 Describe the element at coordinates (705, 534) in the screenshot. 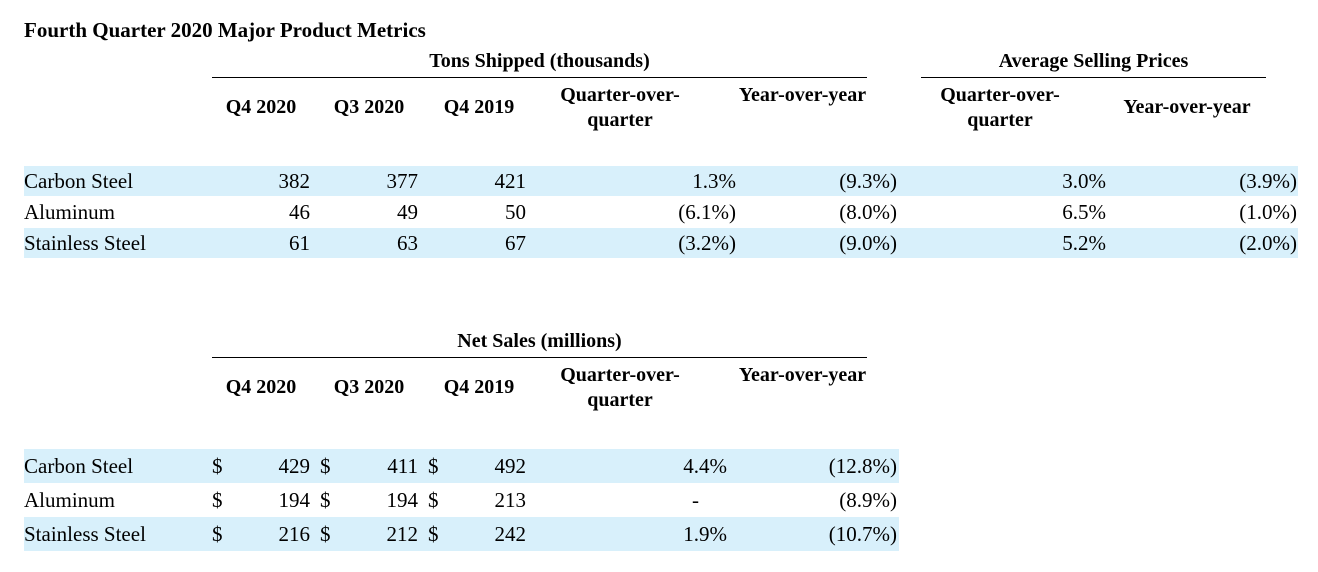

I see `sales-qoq: 1.9%` at that location.